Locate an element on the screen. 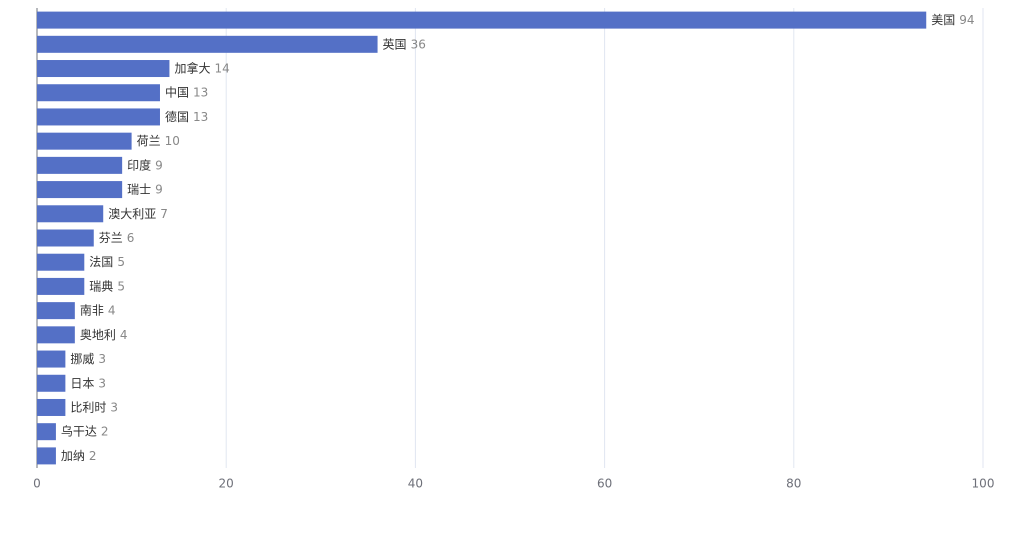 Image resolution: width=1011 pixels, height=556 pixels. data-label: 法国 5 is located at coordinates (107, 262).